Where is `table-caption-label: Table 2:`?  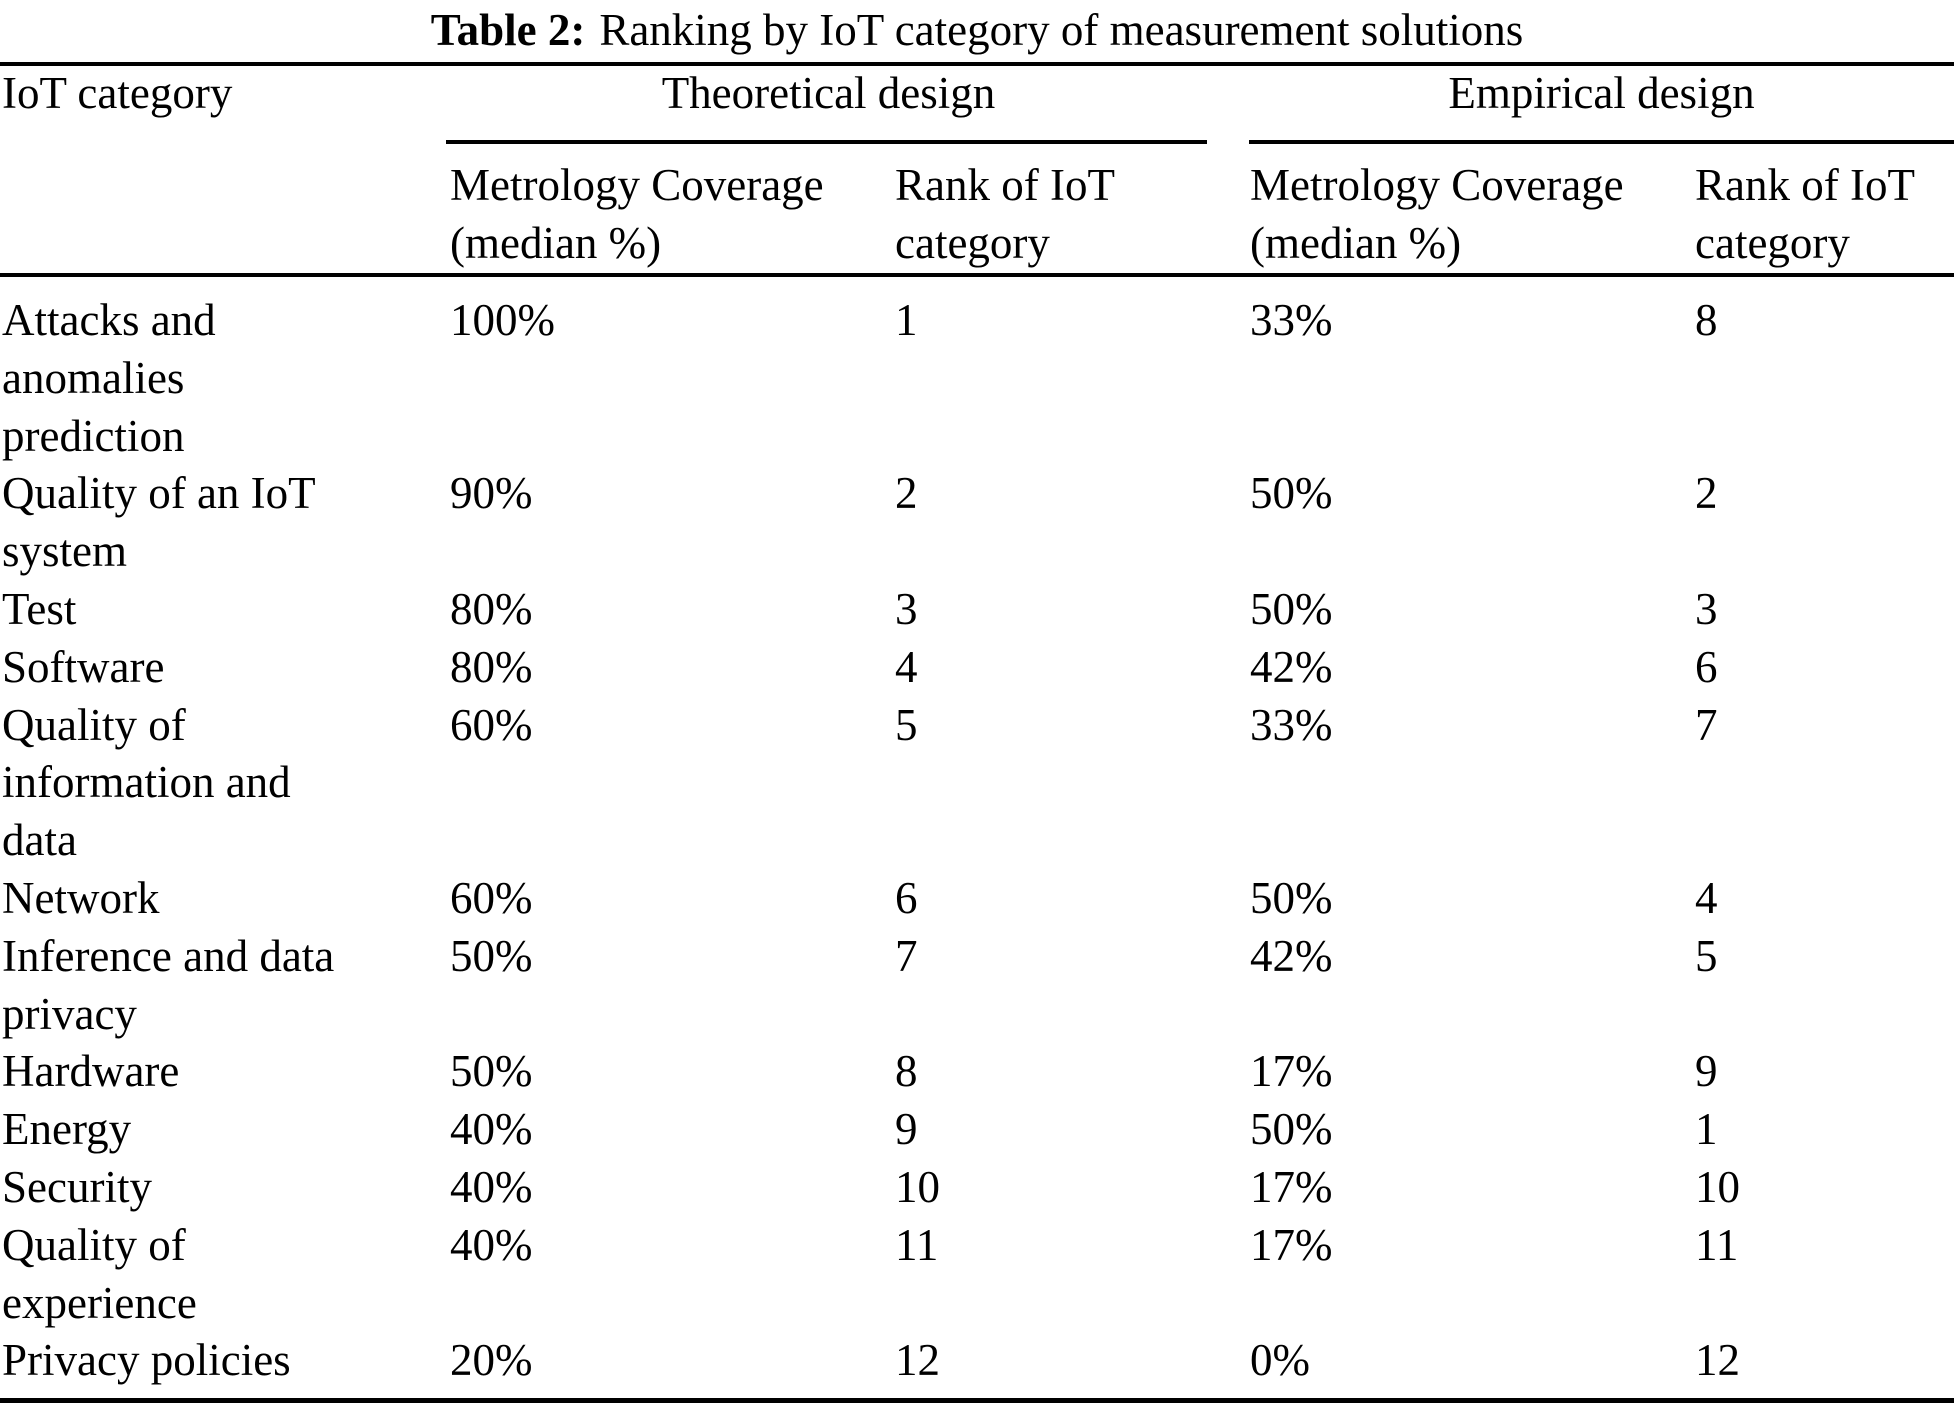 table-caption-label: Table 2: is located at coordinates (508, 30).